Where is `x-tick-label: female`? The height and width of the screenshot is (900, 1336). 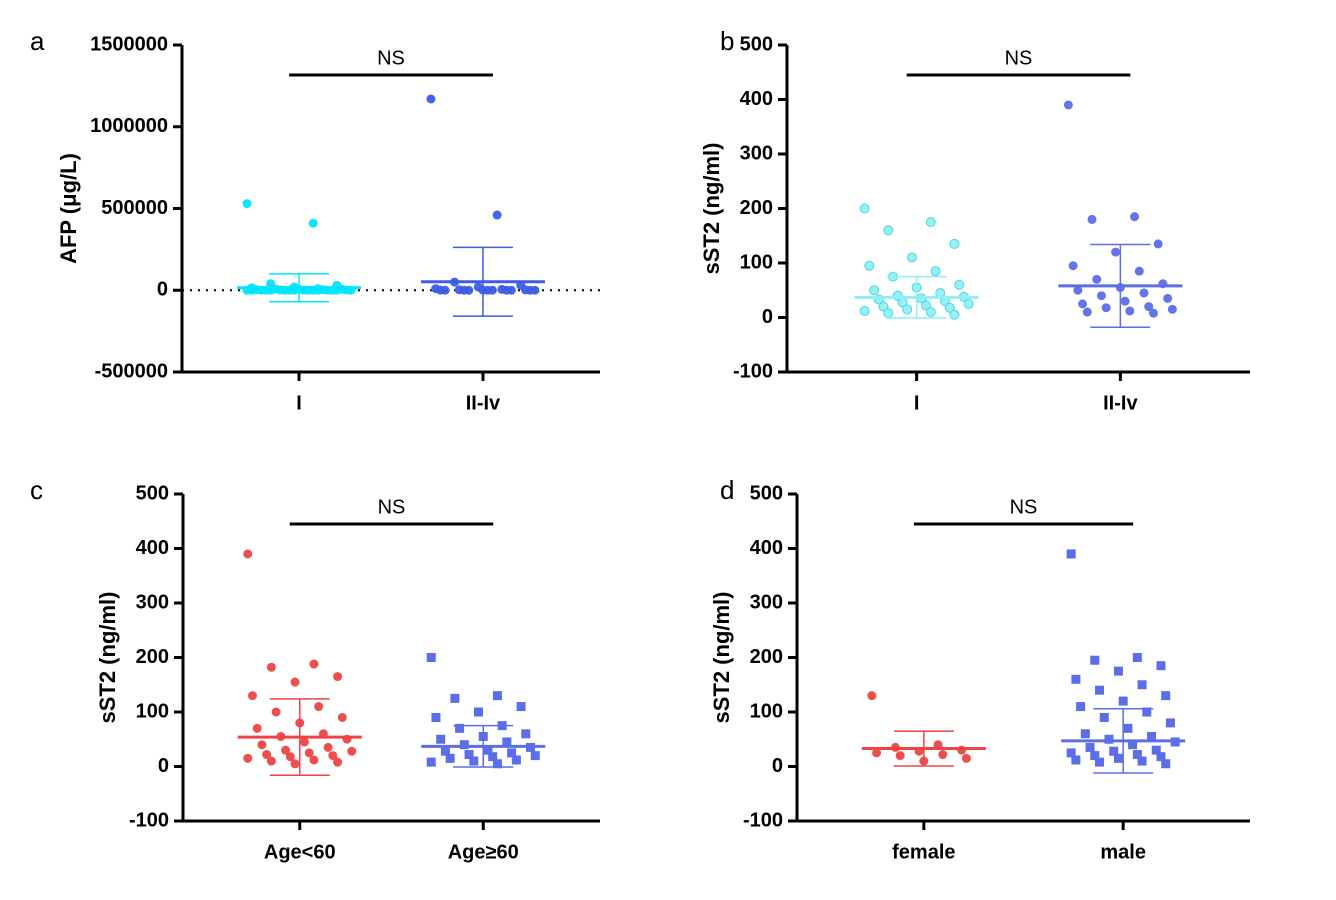
x-tick-label: female is located at coordinates (923, 852).